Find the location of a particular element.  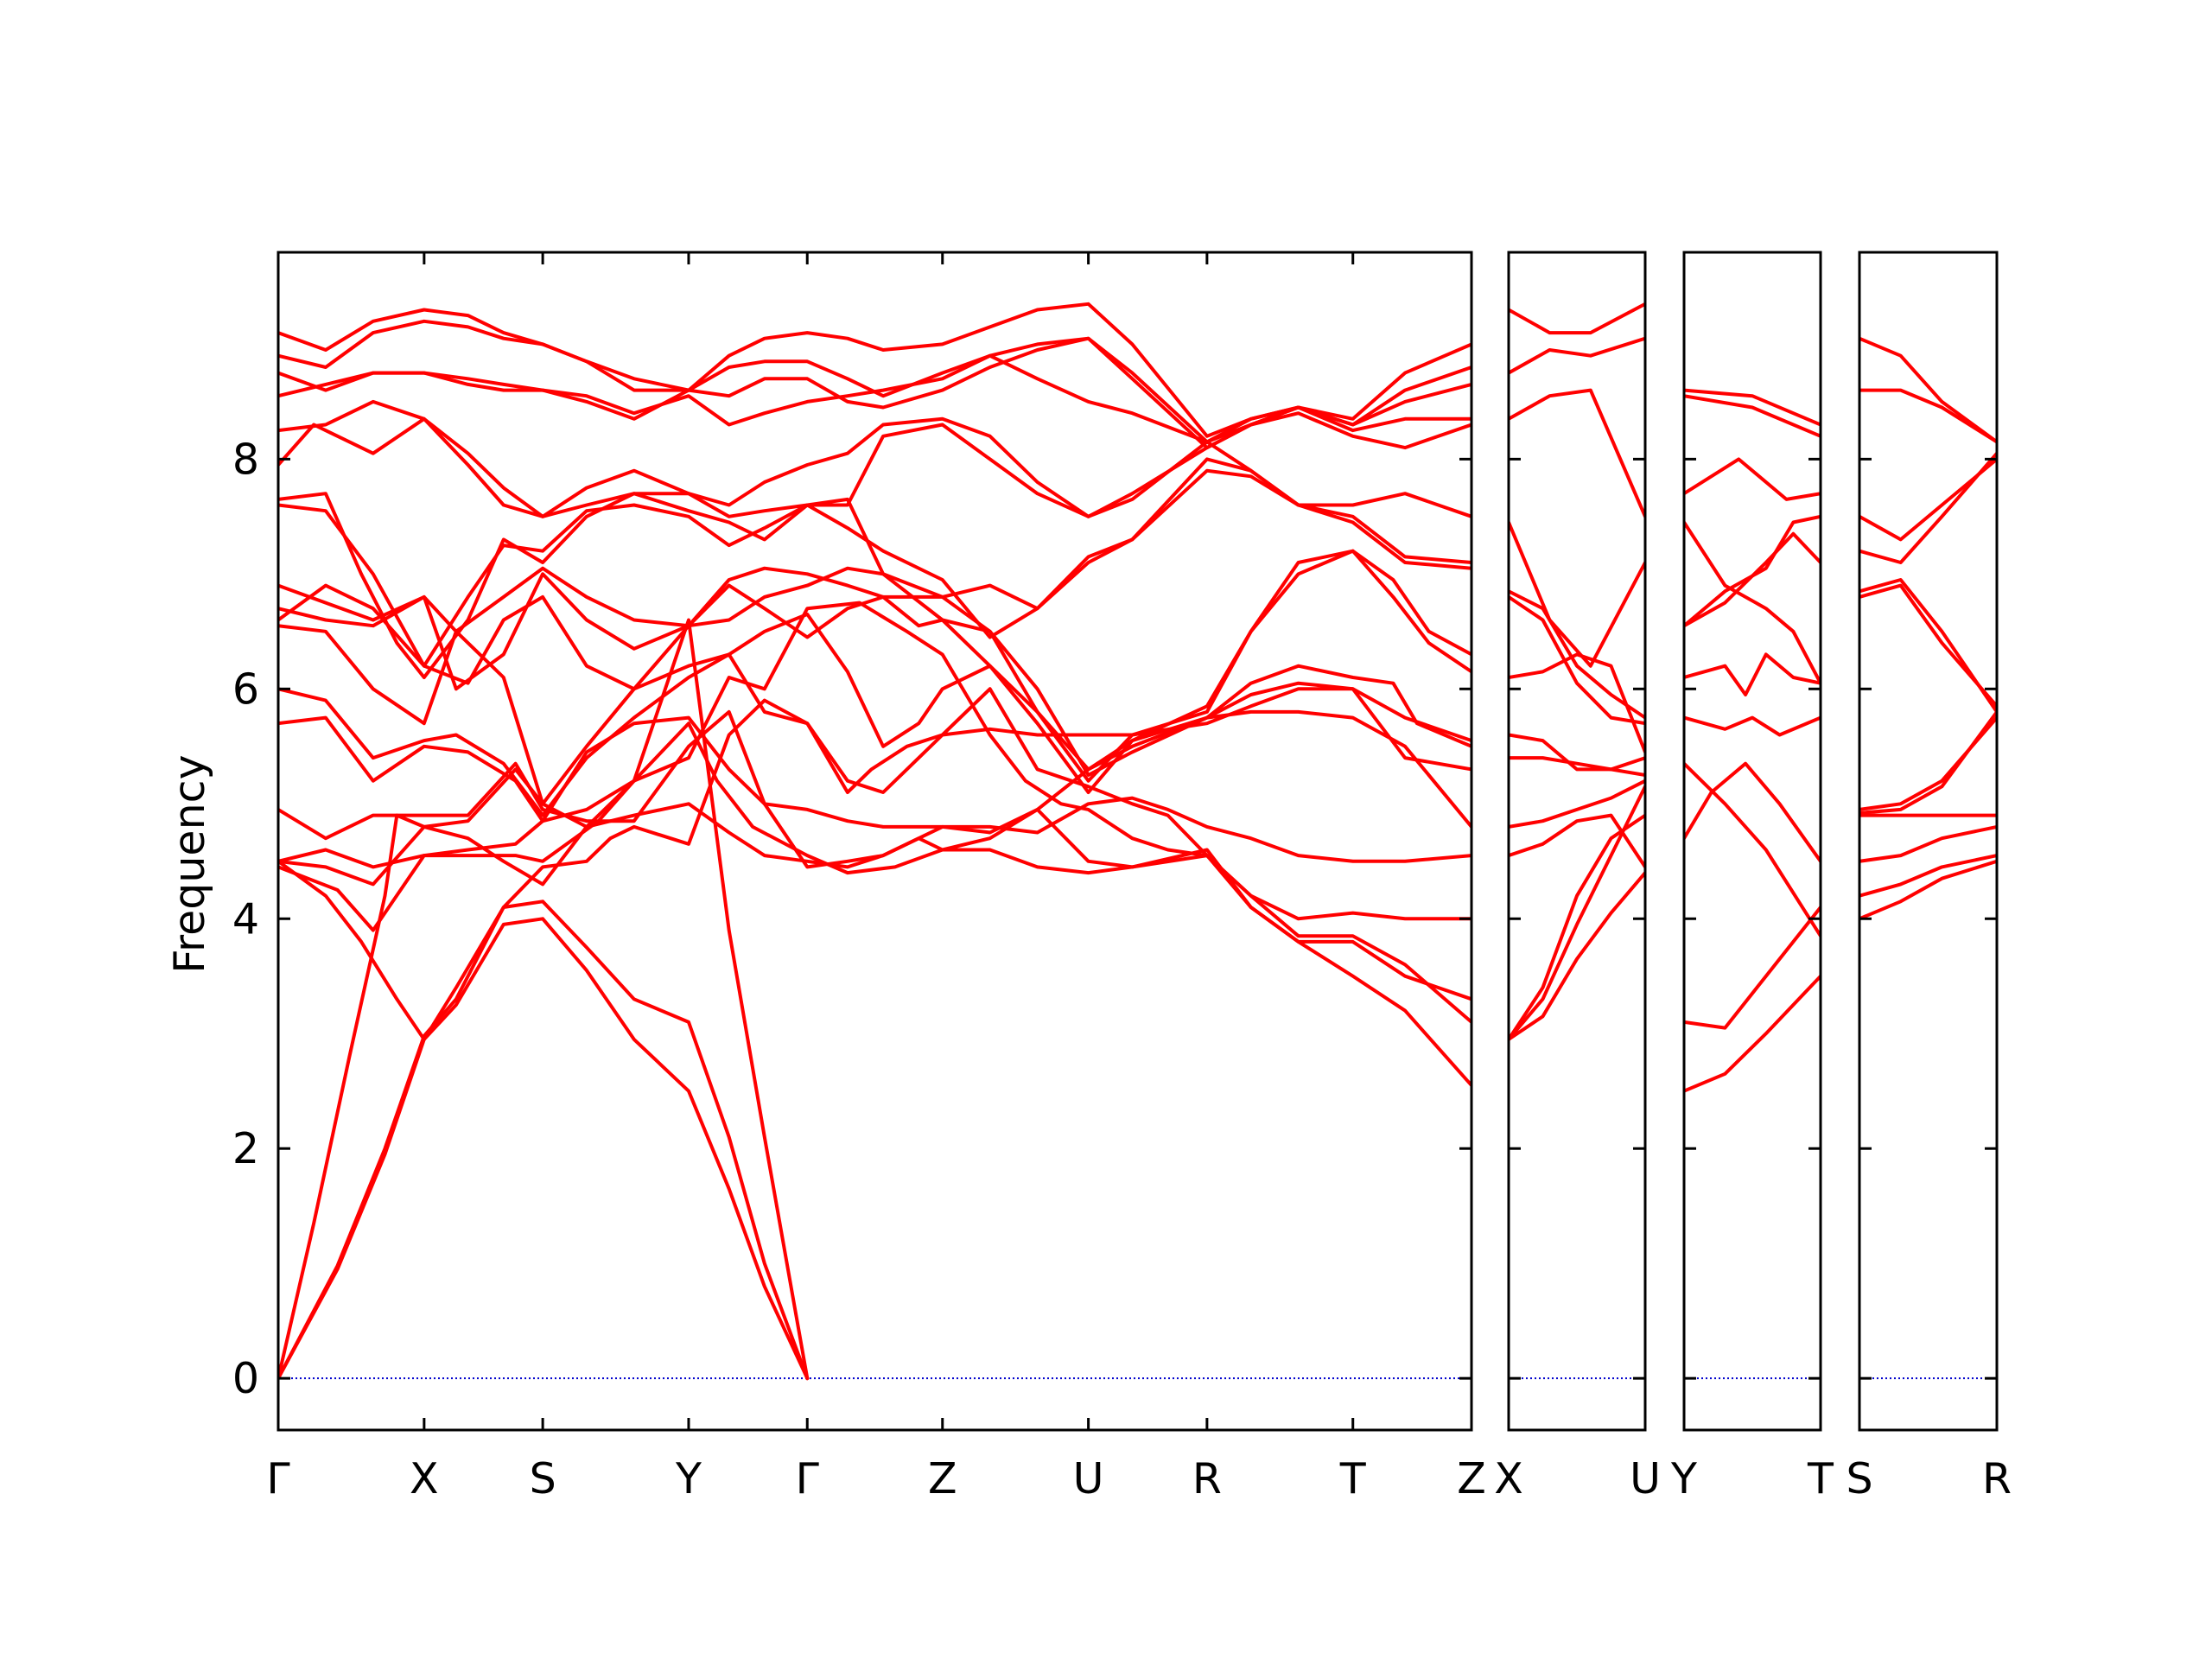

y-tick-label: 2 is located at coordinates (245, 1148).